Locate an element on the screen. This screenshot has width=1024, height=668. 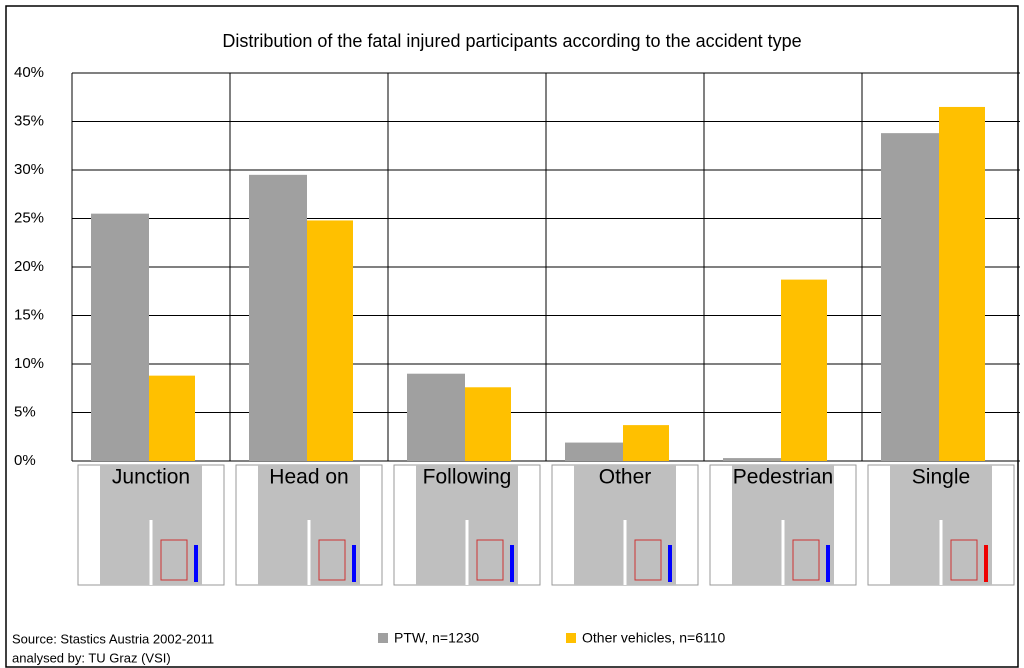
category-label: Junction is located at coordinates (151, 477).